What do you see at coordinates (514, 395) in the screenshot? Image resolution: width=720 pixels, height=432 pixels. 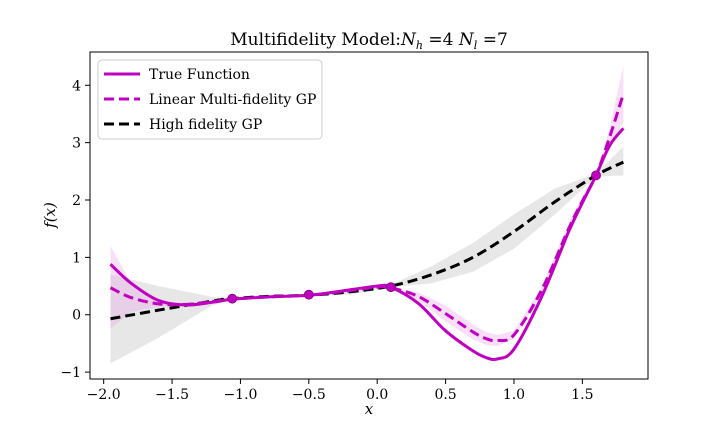 I see `x-tick-label: 1.0` at bounding box center [514, 395].